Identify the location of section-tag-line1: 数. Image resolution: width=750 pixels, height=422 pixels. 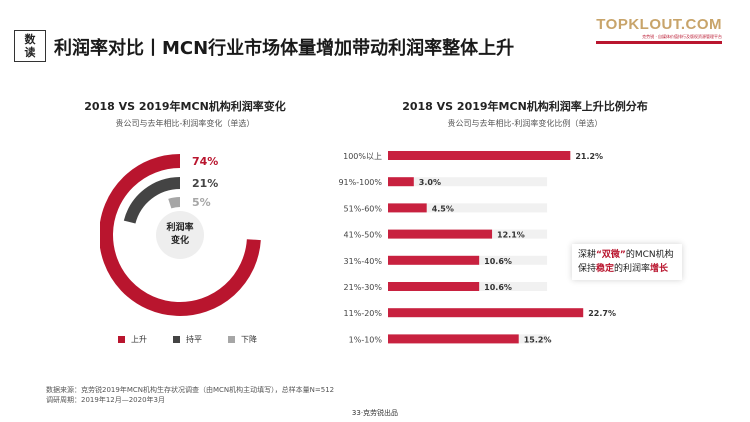
(30, 39).